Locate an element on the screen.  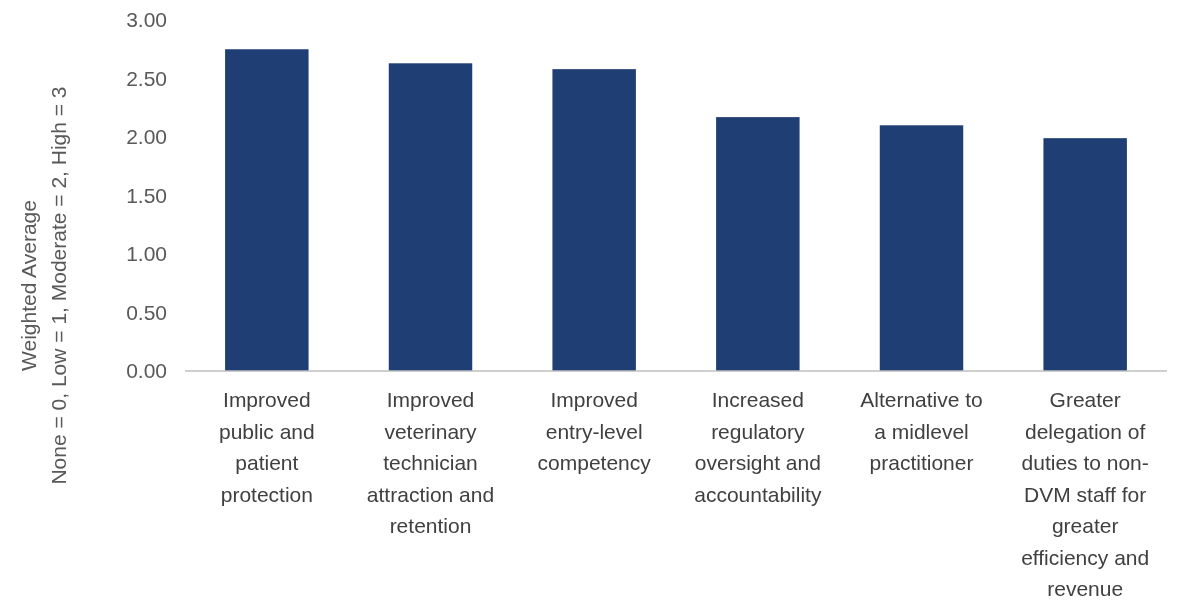
x-tick-label: Increased regulatory oversight and accountability is located at coordinates (758, 447).